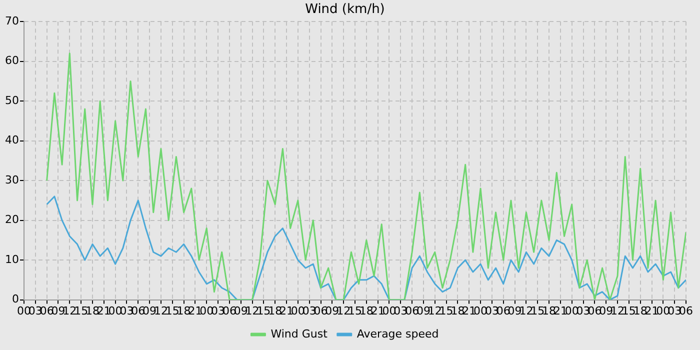  I want to click on x-tick-label: 06, so click(686, 311).